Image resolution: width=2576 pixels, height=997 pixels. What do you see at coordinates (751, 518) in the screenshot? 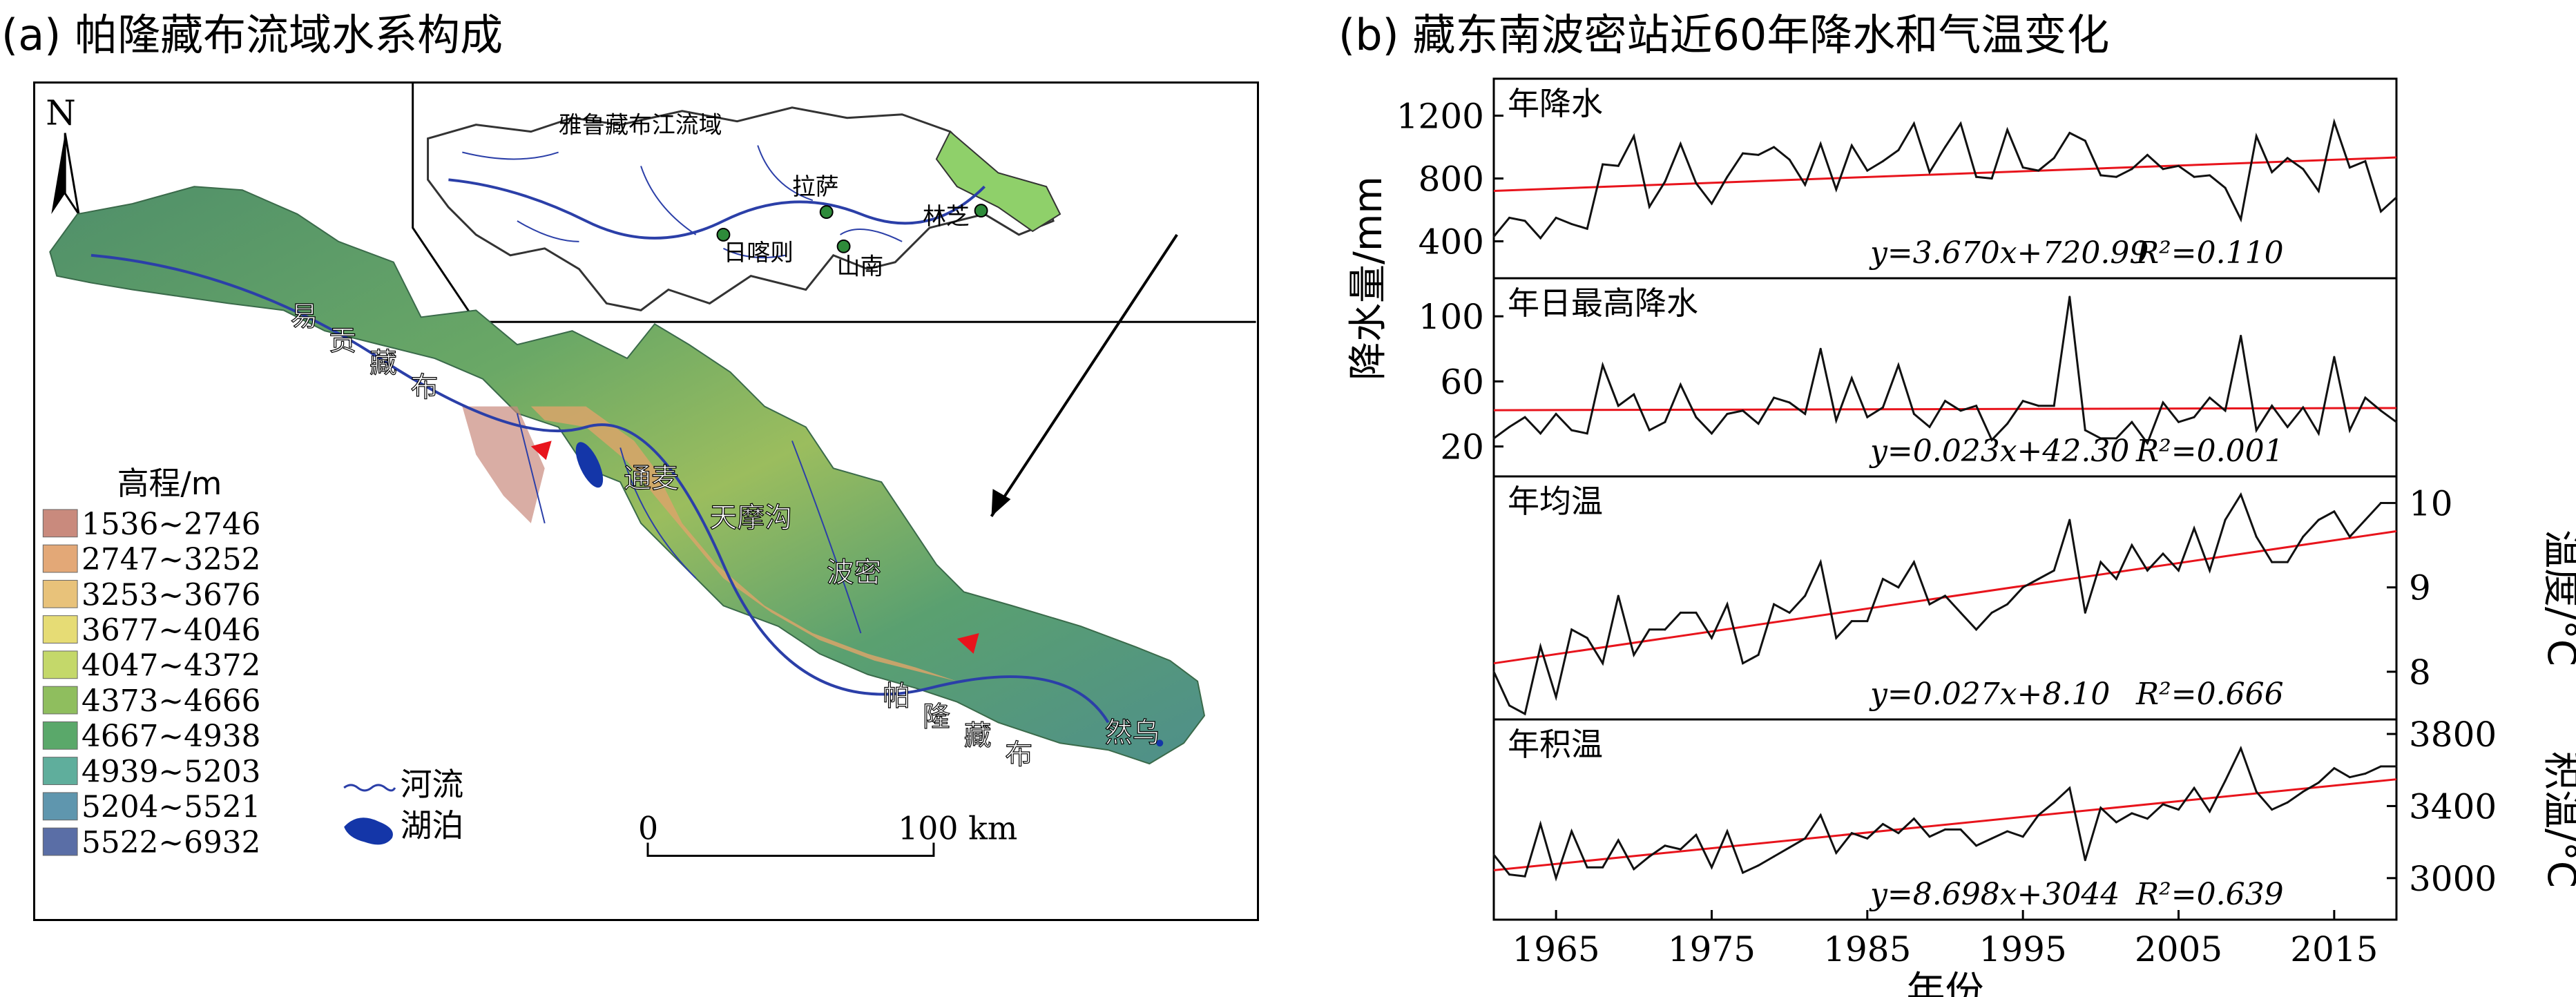
I see `place-tianmogou: 天摩沟` at bounding box center [751, 518].